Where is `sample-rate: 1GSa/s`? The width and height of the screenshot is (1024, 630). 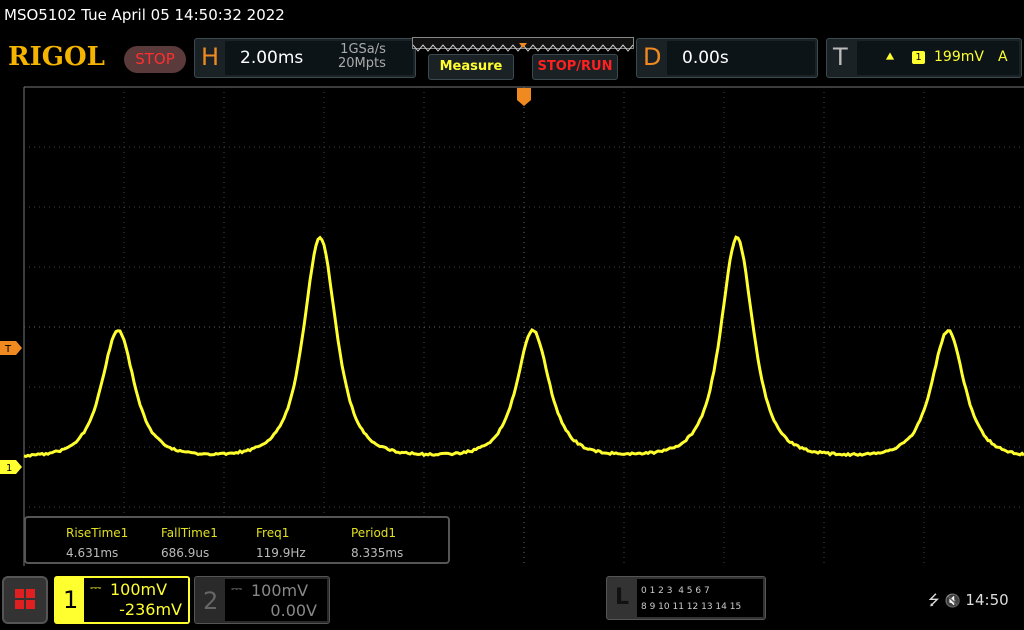
sample-rate: 1GSa/s is located at coordinates (362, 50).